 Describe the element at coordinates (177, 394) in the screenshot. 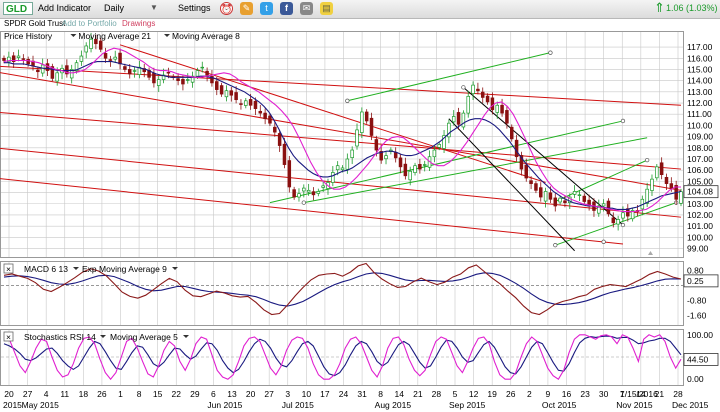

I see `x-tick-label: 22` at that location.